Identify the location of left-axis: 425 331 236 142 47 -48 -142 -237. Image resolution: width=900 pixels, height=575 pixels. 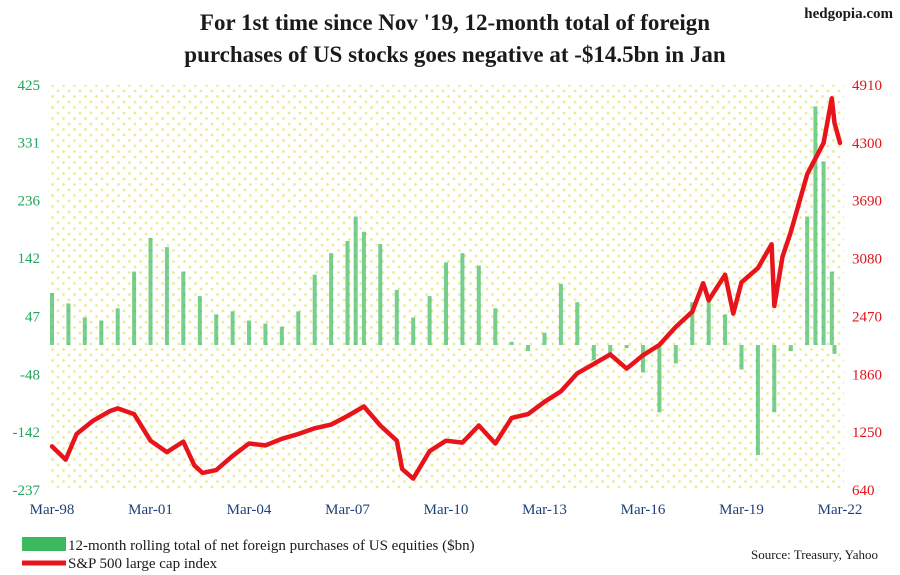
(27, 288).